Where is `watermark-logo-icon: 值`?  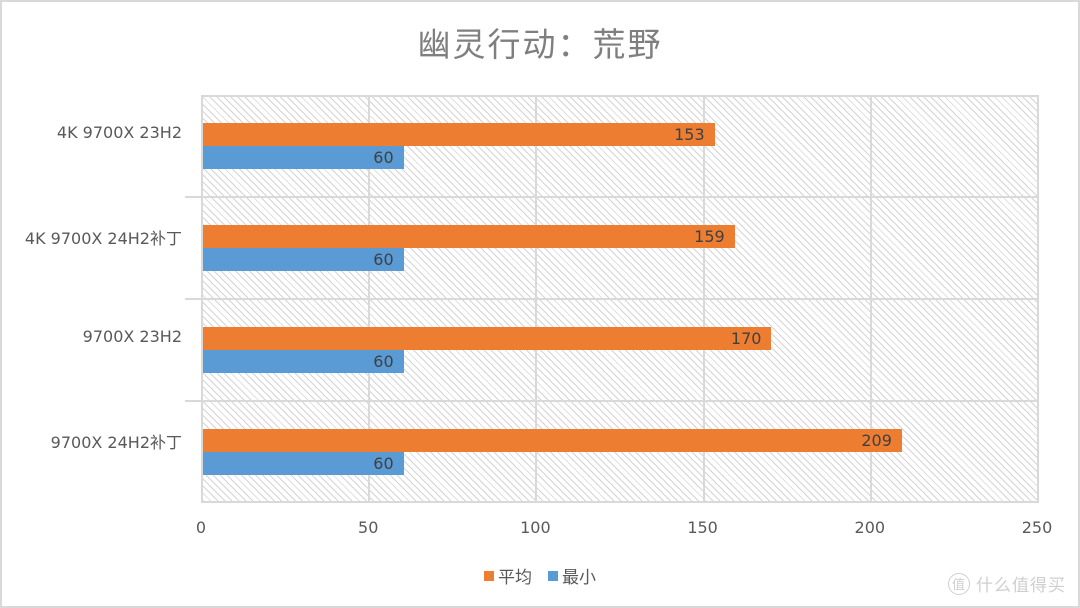 watermark-logo-icon: 值 is located at coordinates (959, 583).